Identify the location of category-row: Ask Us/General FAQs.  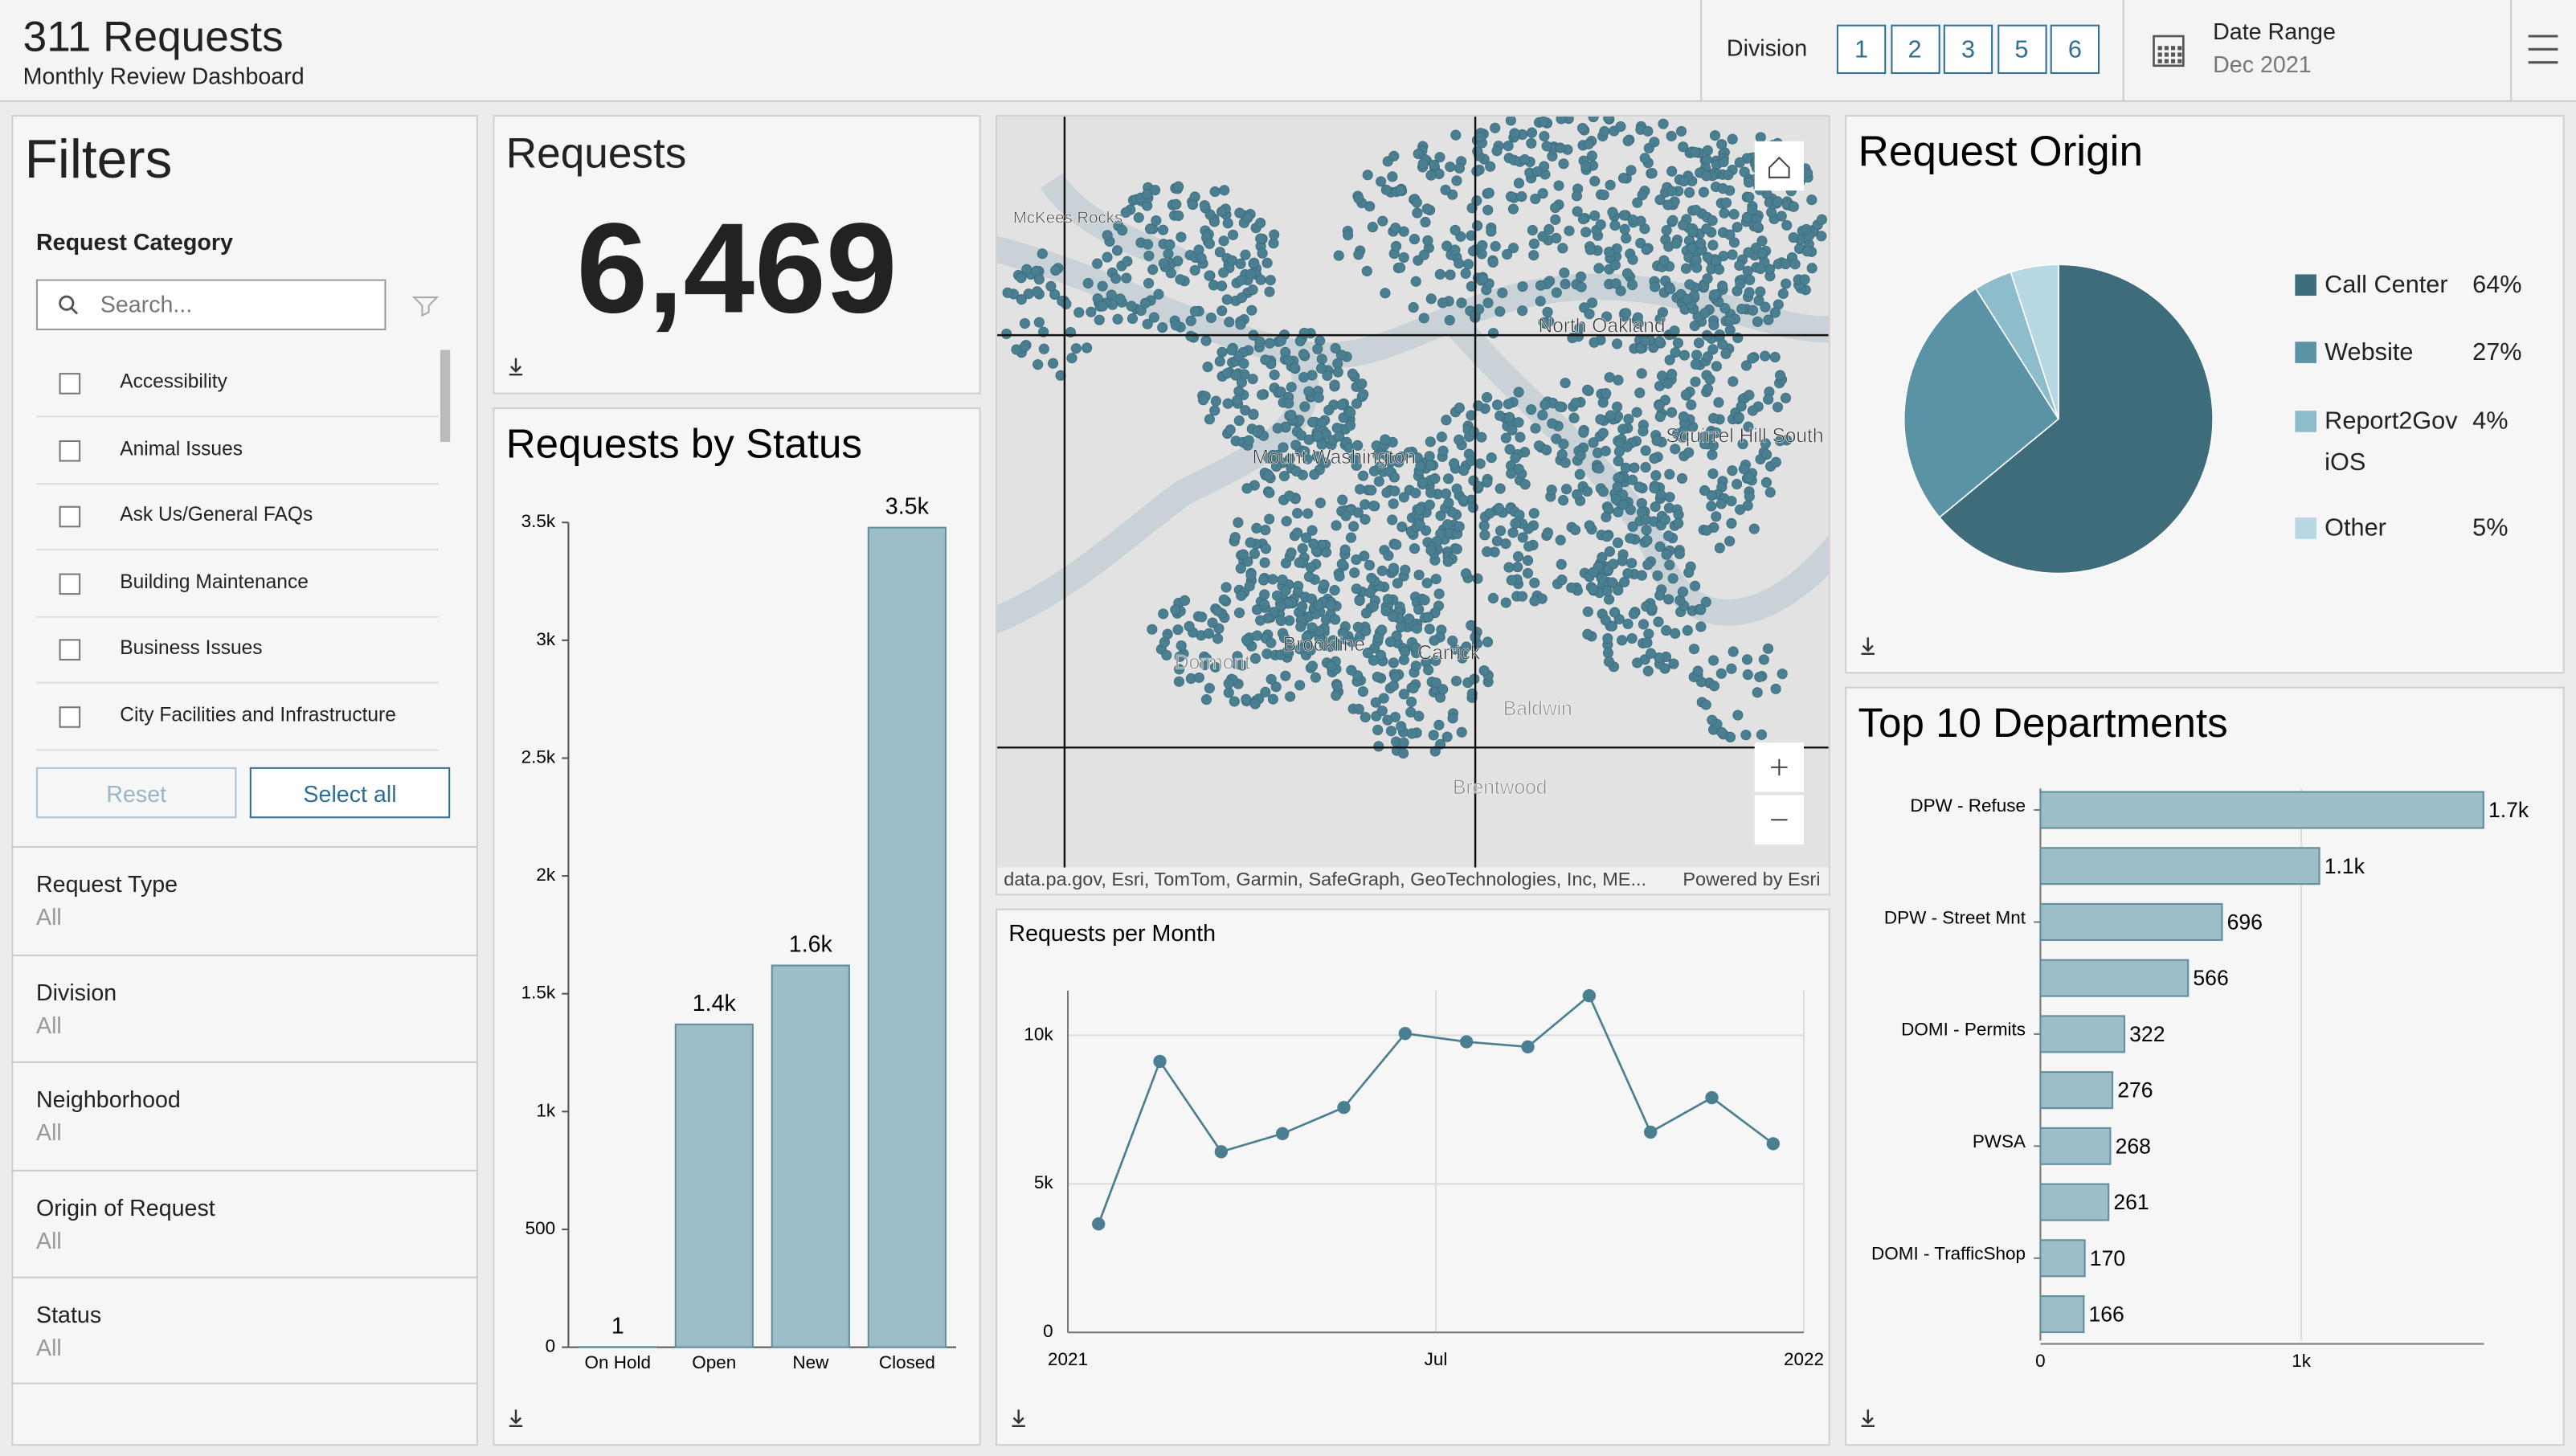
(237, 516).